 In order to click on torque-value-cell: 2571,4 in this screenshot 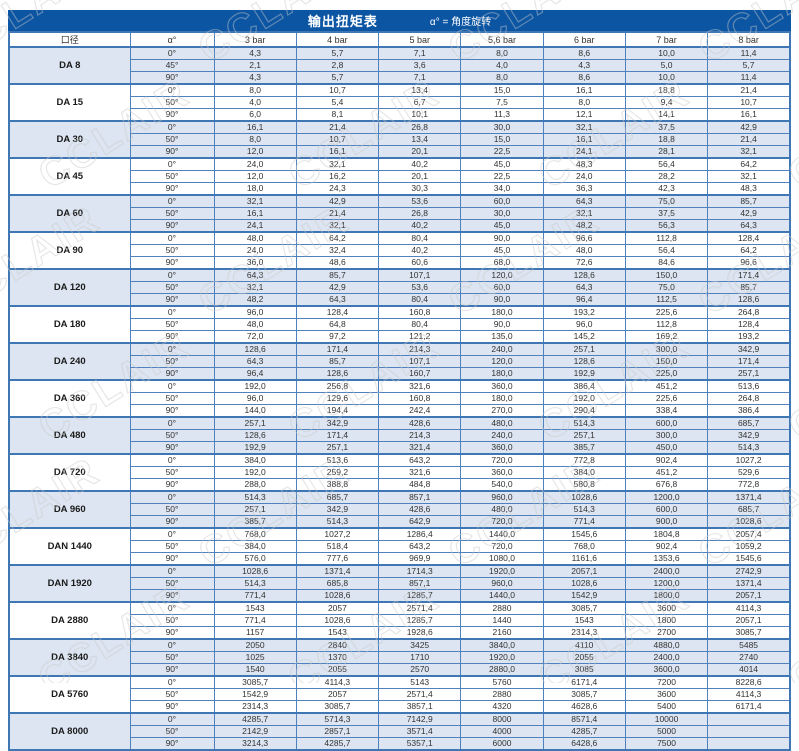, I will do `click(420, 694)`.